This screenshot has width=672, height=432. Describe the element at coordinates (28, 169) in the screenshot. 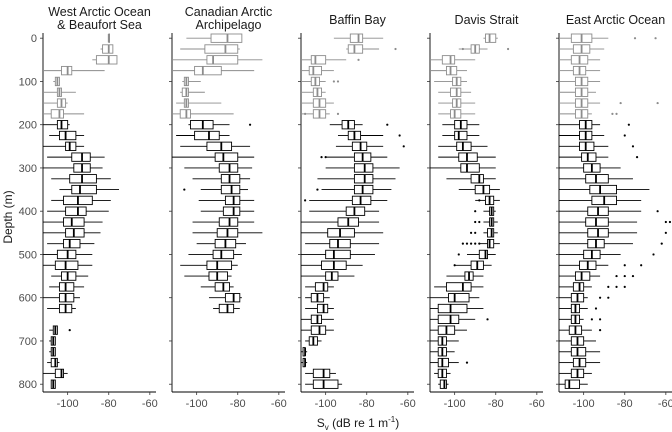

I see `y-tick-label: 300` at that location.